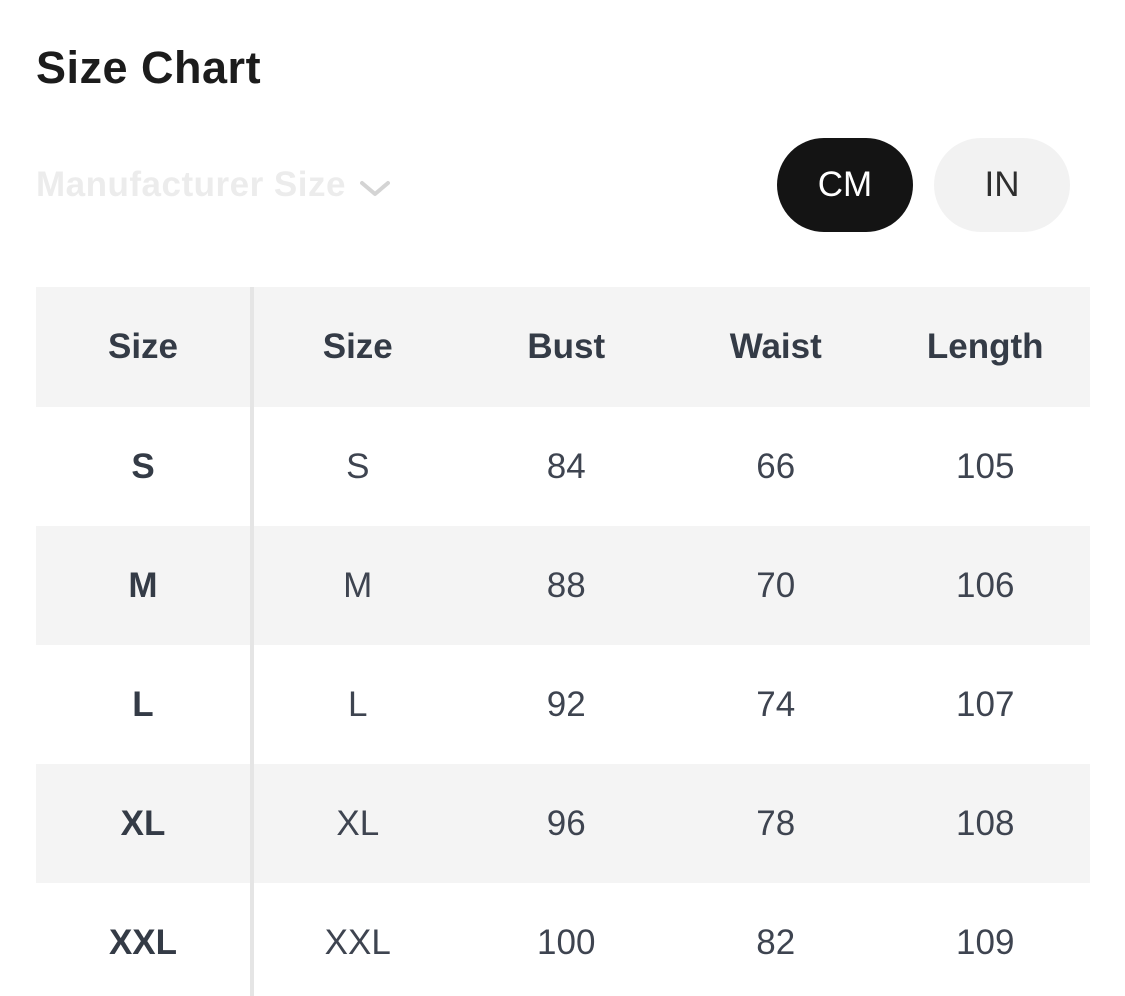 The width and height of the screenshot is (1125, 996). What do you see at coordinates (776, 704) in the screenshot?
I see `cell-waist: 74` at bounding box center [776, 704].